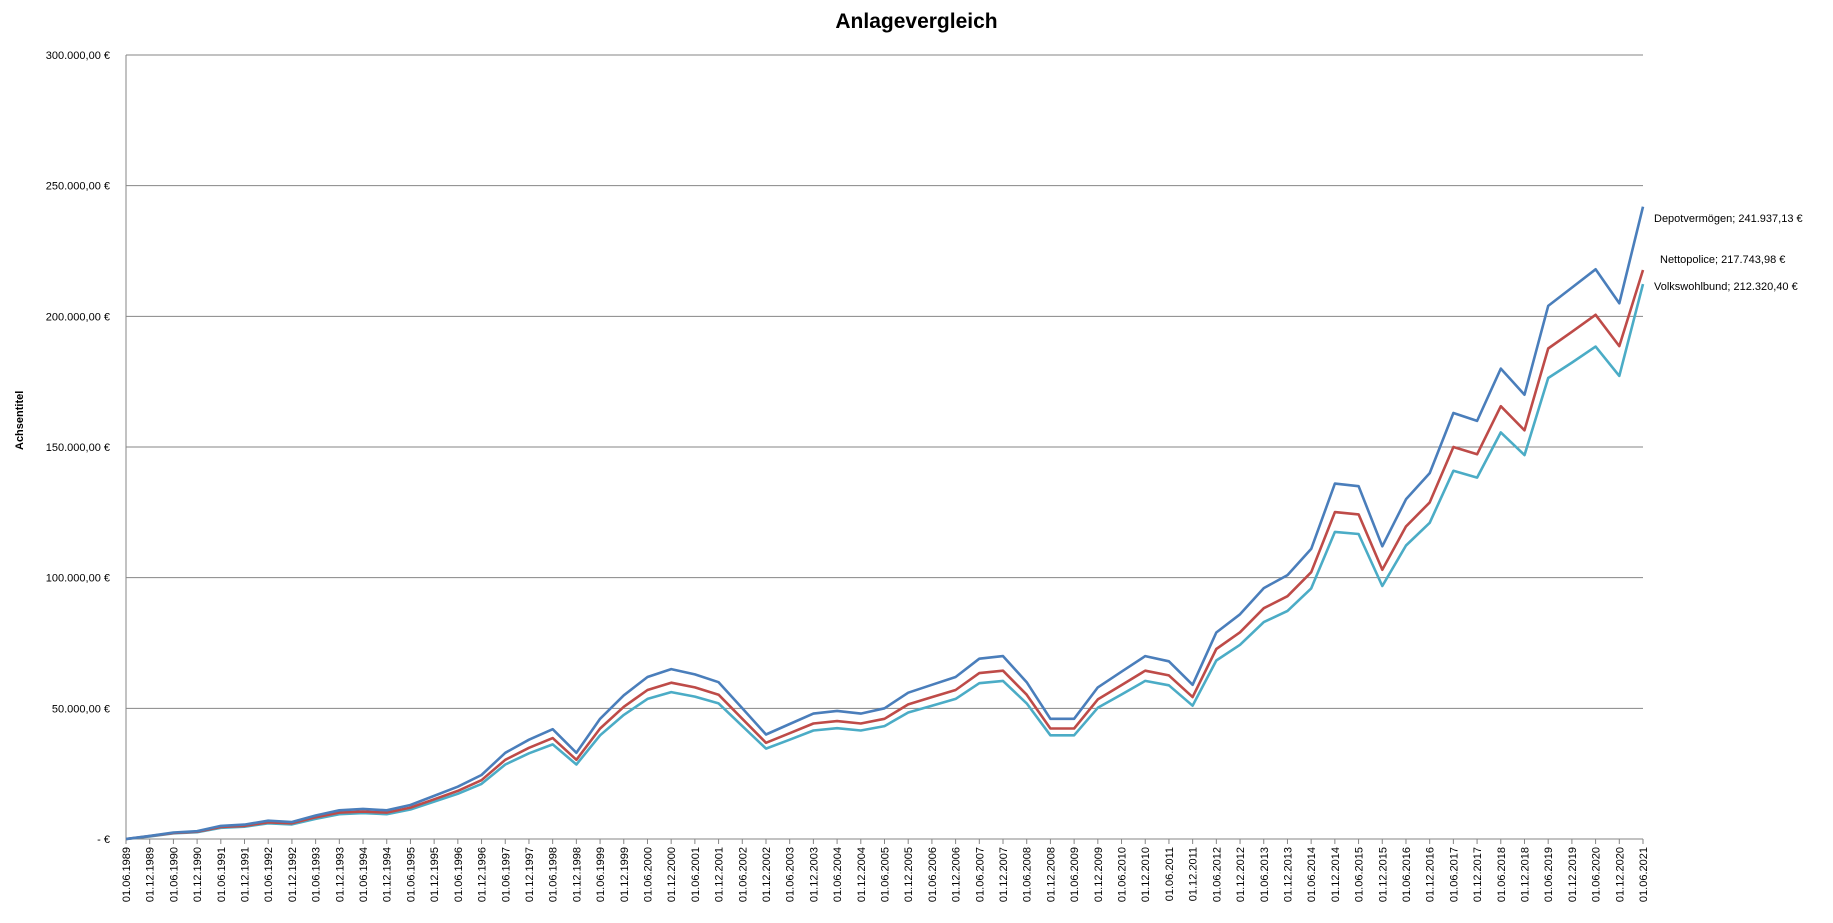  I want to click on x-tick-label: 01.12.2013, so click(1288, 874).